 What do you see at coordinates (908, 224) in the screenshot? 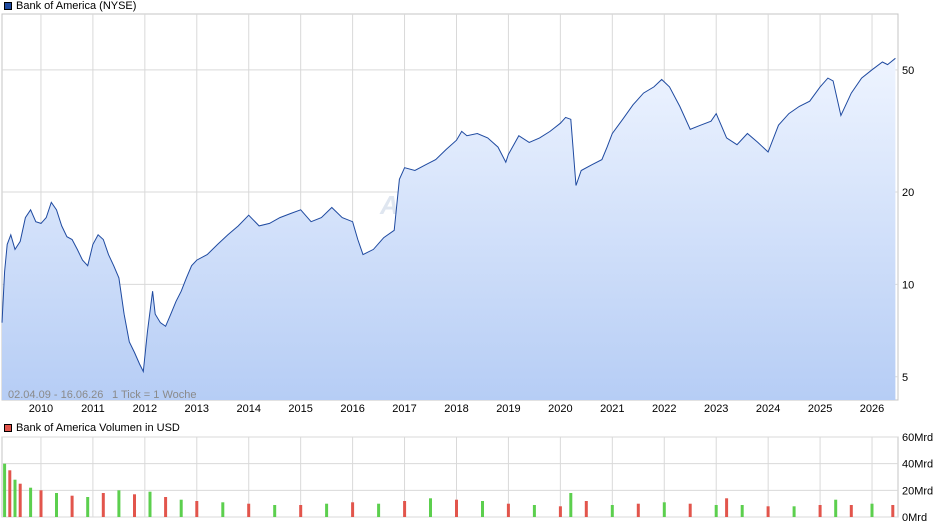
I see `price-y-axis: 5 10 20 50` at bounding box center [908, 224].